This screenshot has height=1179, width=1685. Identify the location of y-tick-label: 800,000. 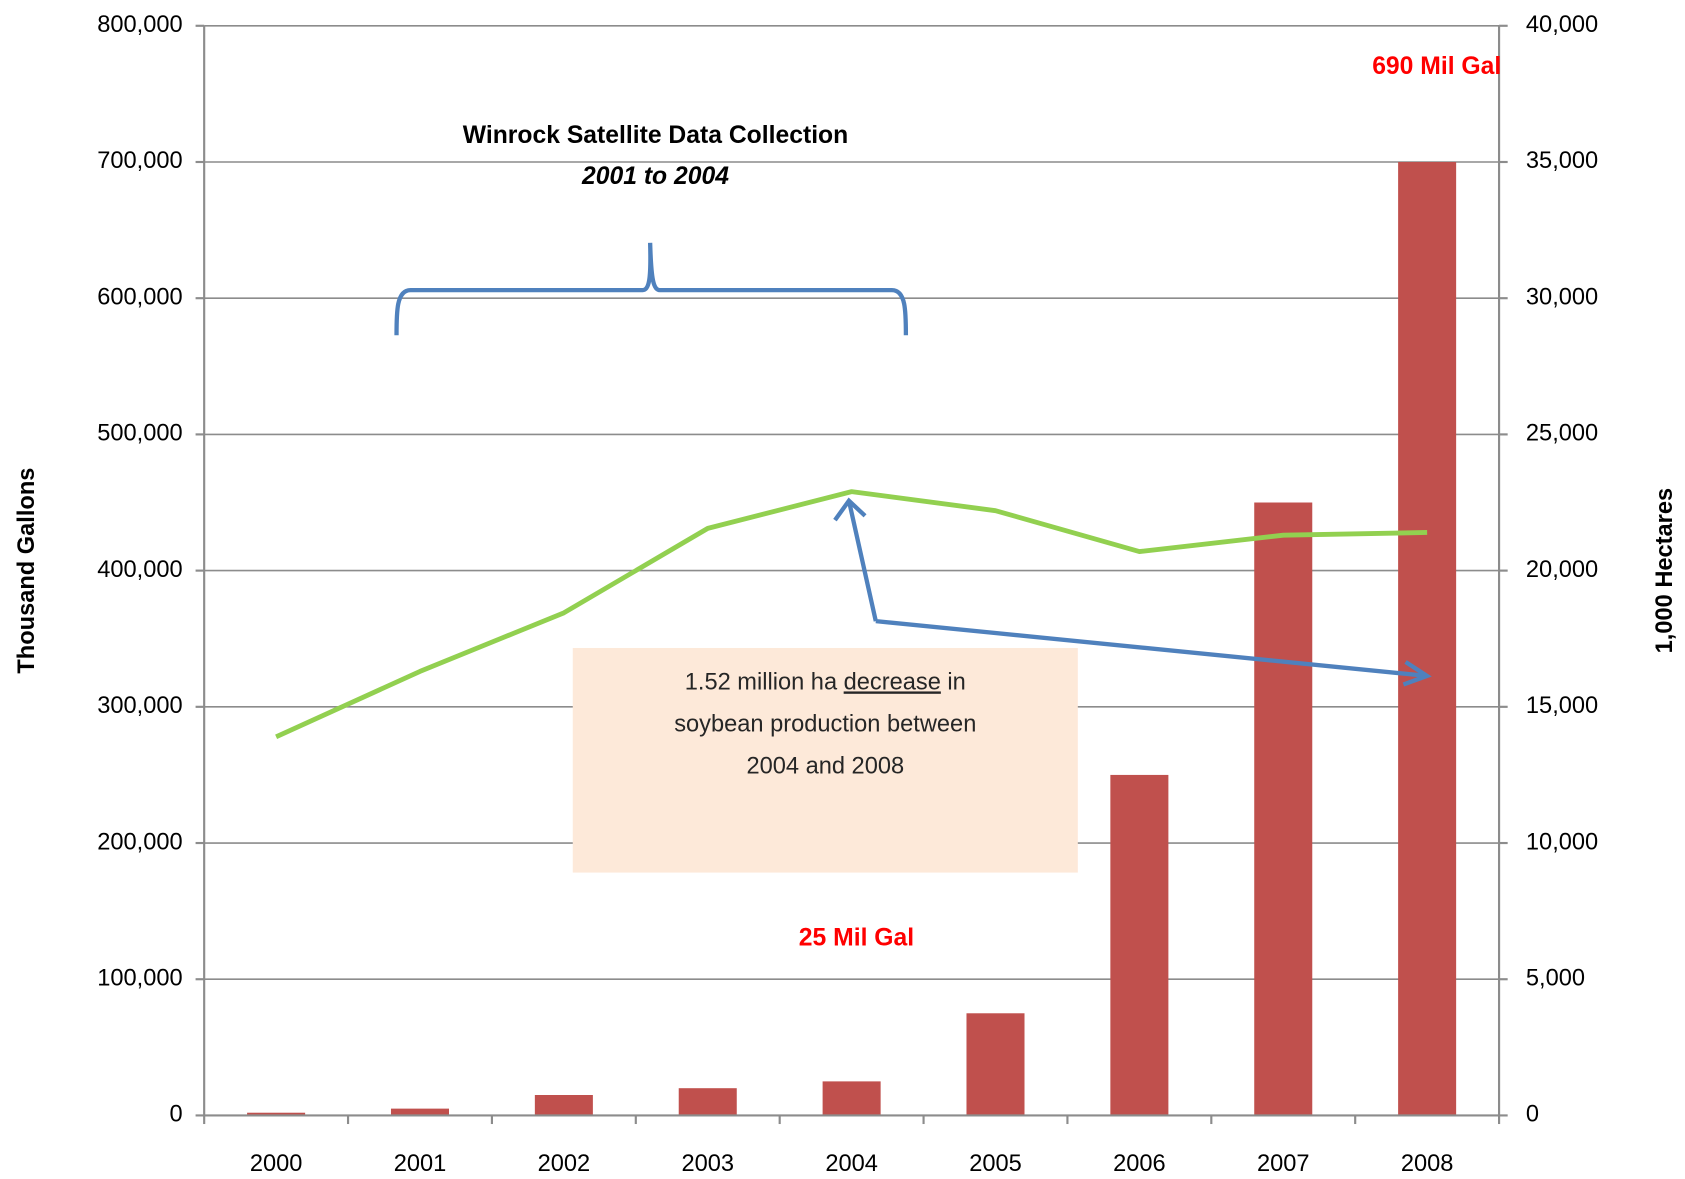
(139, 25).